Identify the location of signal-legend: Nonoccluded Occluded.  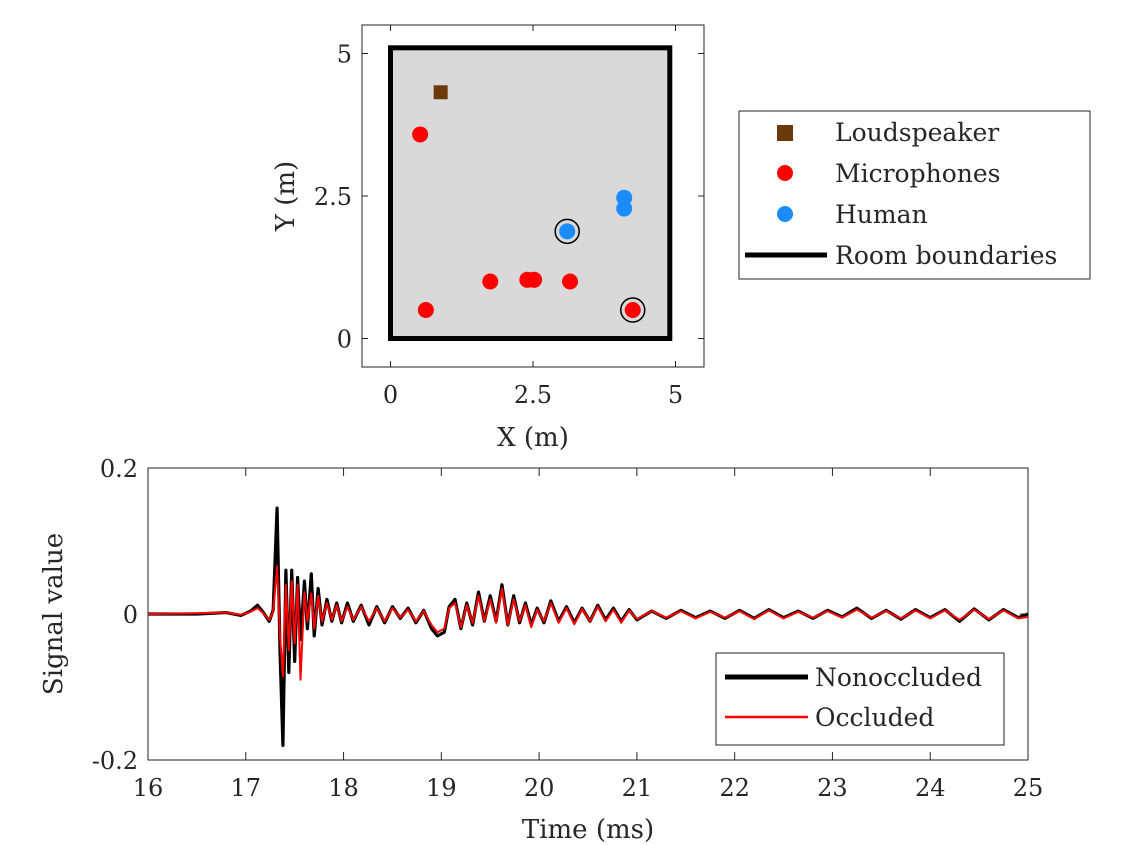
(860, 699).